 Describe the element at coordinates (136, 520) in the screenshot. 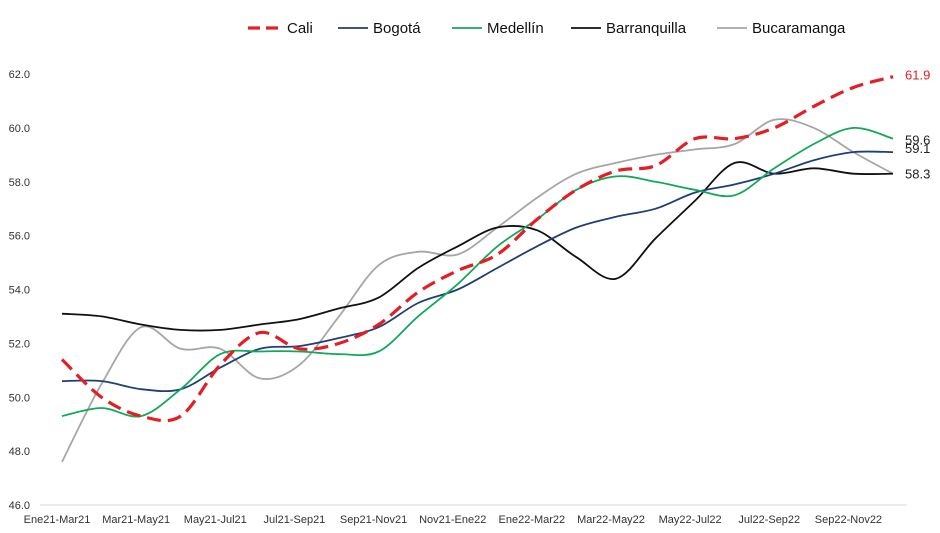

I see `x-tick-label: Mar21-May21` at that location.